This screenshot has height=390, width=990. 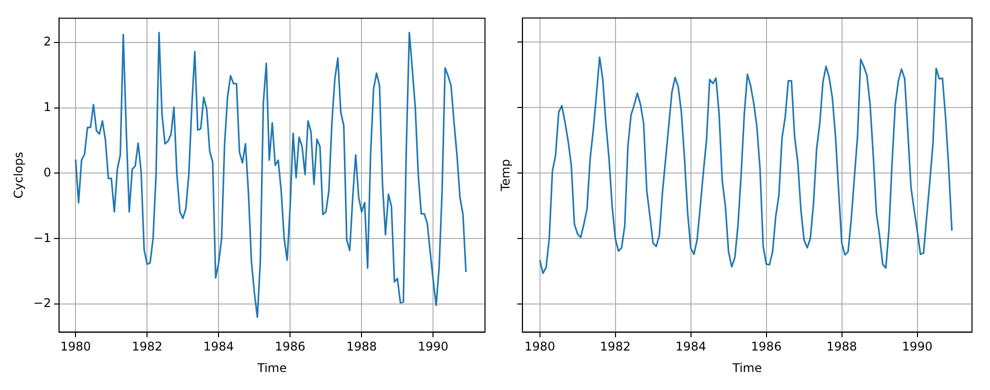 I want to click on y-tick-label: −2, so click(x=42, y=303).